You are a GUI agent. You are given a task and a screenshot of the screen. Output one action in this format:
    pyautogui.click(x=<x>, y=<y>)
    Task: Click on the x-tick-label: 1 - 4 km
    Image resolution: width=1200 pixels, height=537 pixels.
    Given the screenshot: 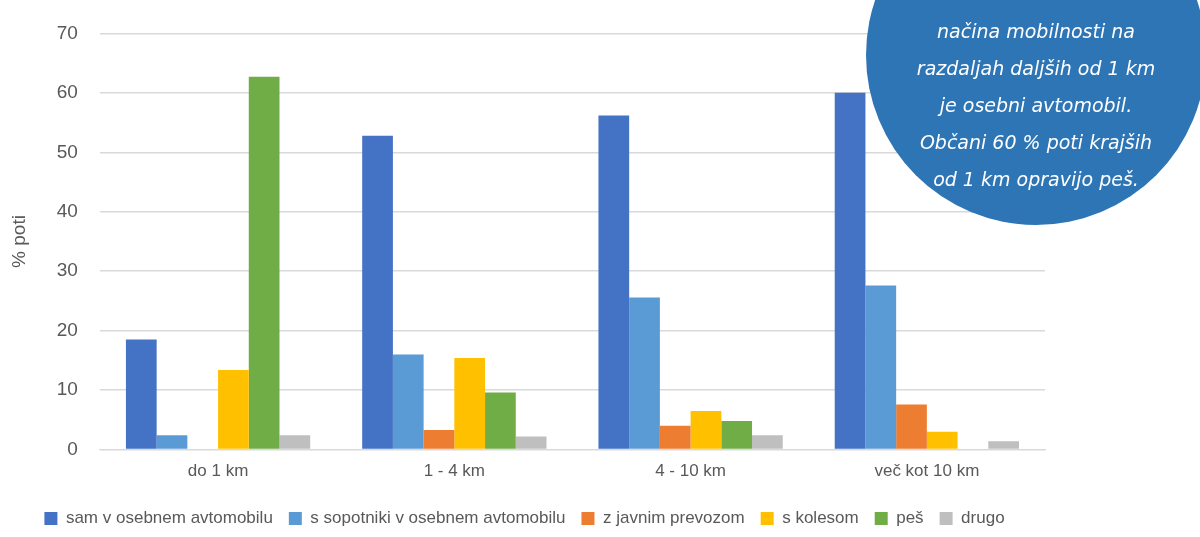 What is the action you would take?
    pyautogui.click(x=454, y=471)
    